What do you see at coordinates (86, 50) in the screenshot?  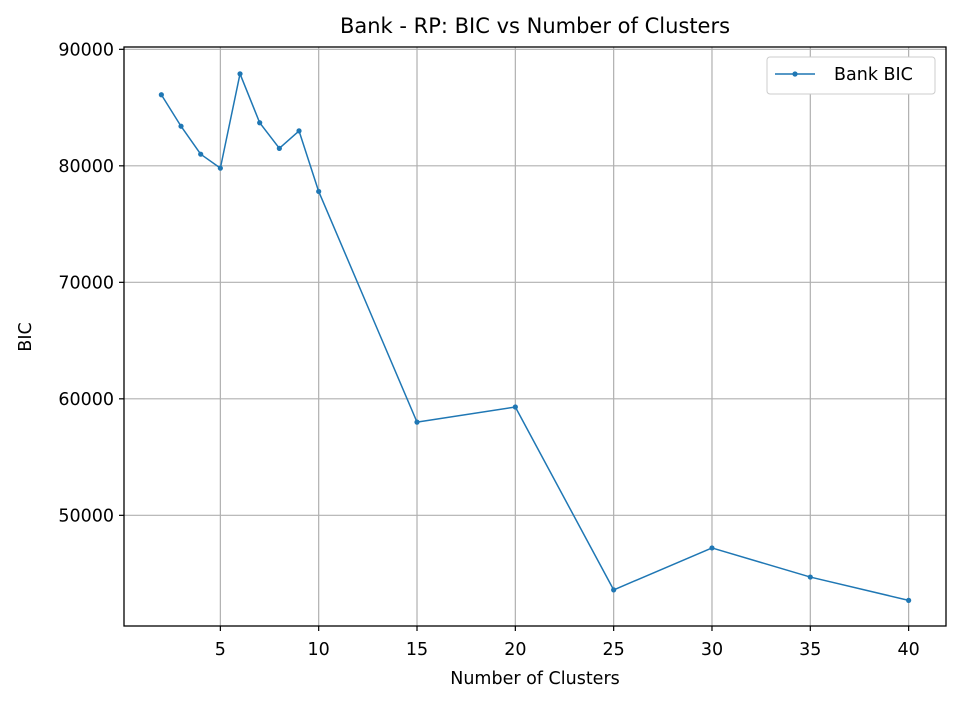 I see `y-tick-label: 90000` at bounding box center [86, 50].